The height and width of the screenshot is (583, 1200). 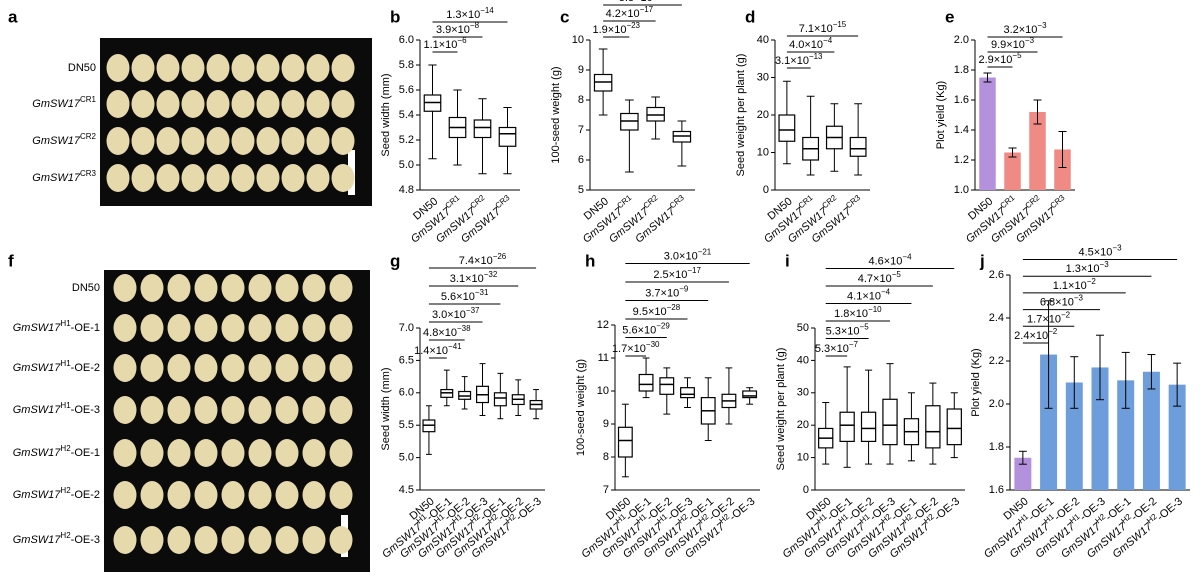 I want to click on p-value: 4.0×10⁻⁴, so click(x=811, y=43).